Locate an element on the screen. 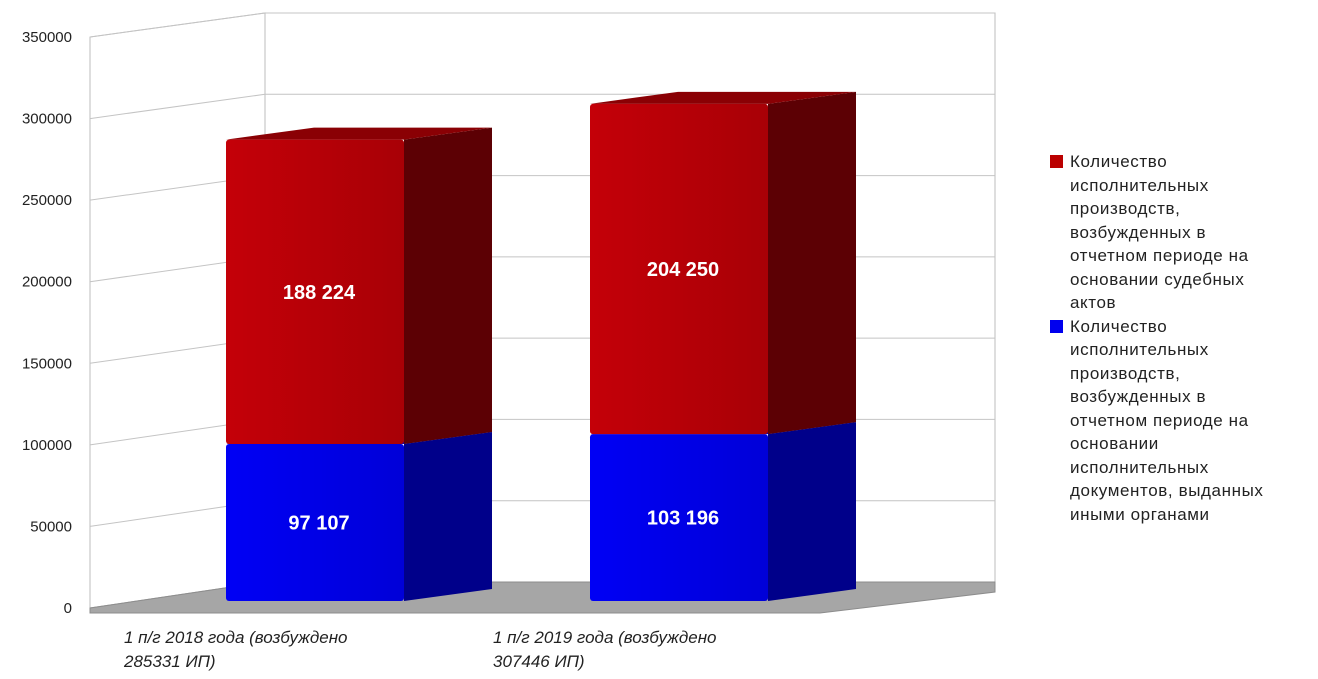 This screenshot has height=679, width=1318. y-tick-label: 300000 is located at coordinates (47, 119).